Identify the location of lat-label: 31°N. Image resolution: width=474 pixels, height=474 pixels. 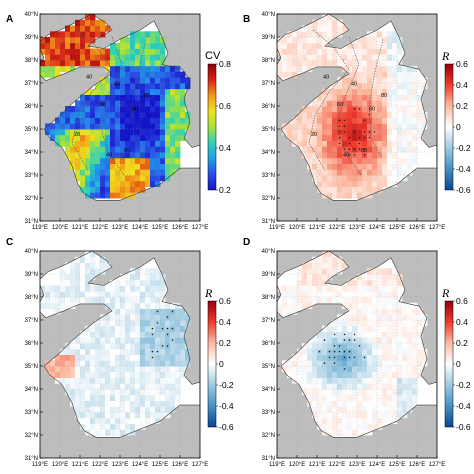
(31, 459).